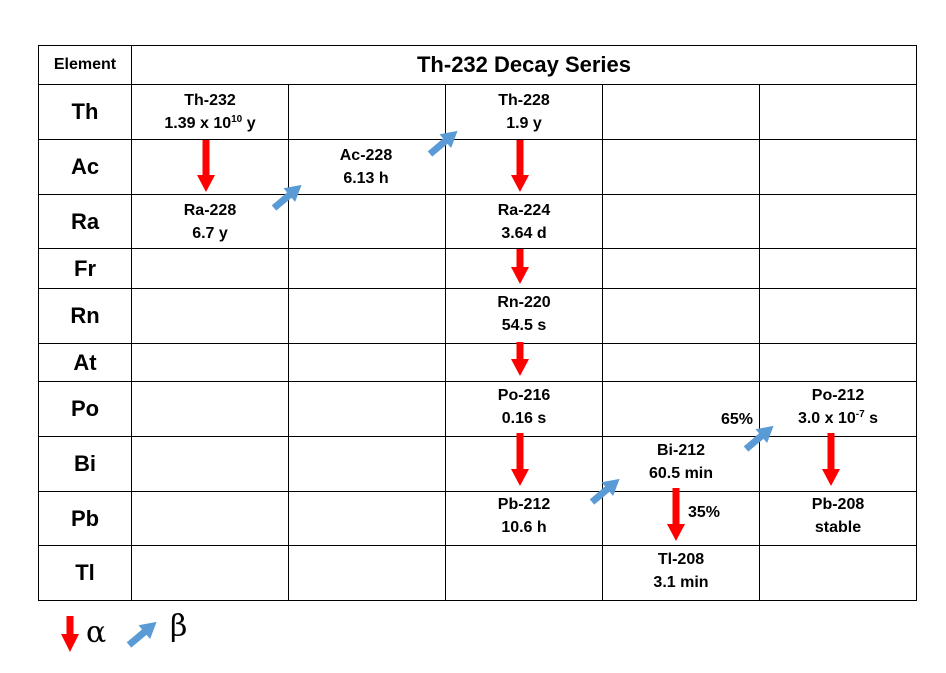  I want to click on branch-beta-percent: 65%, so click(737, 419).